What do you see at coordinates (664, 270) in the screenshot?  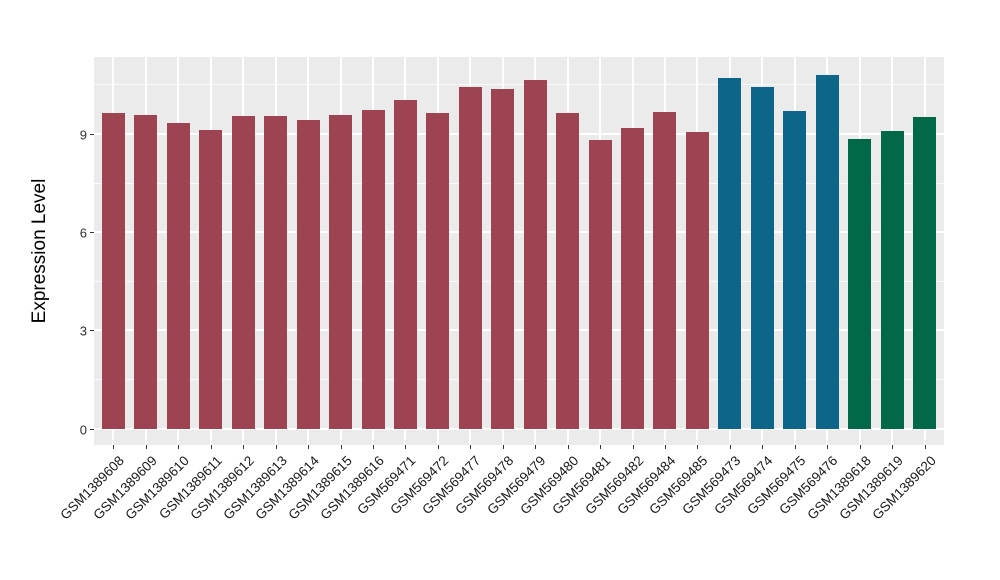 I see `bar-GSM569484` at bounding box center [664, 270].